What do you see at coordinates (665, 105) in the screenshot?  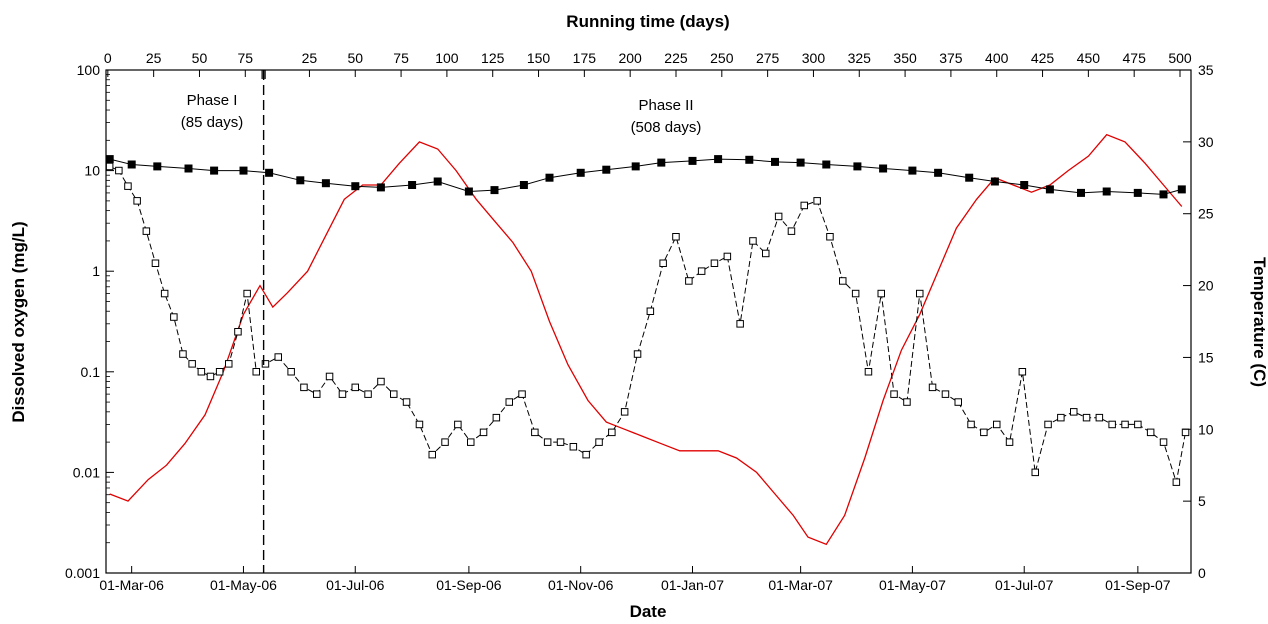 I see `phase2-label: Phase II` at bounding box center [665, 105].